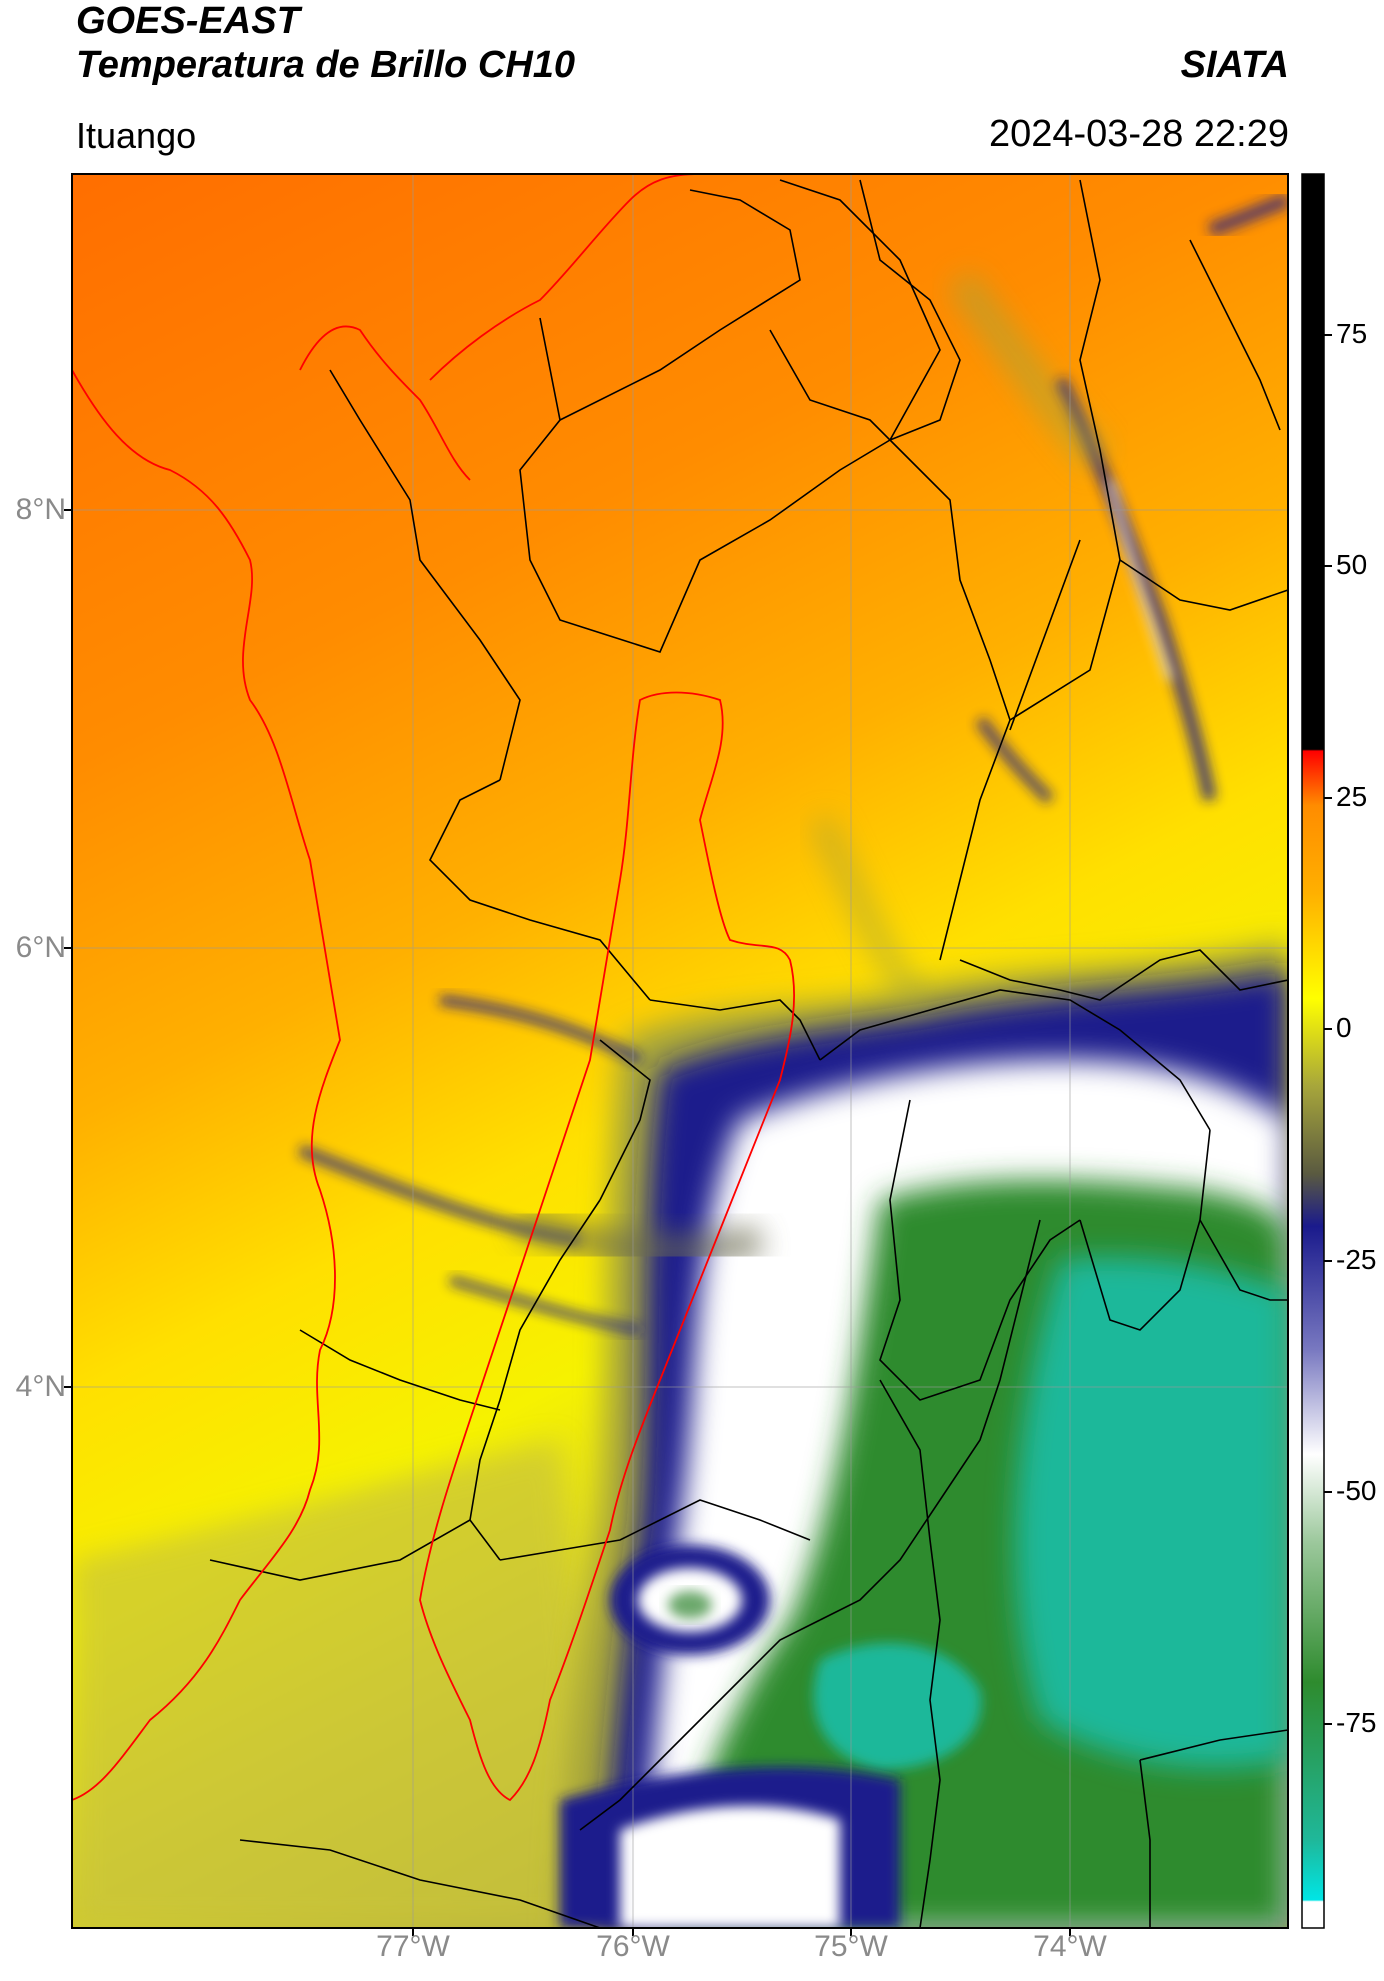 Image resolution: width=1384 pixels, height=1981 pixels. Describe the element at coordinates (1356, 1259) in the screenshot. I see `colorbar-tick-label: -25` at that location.